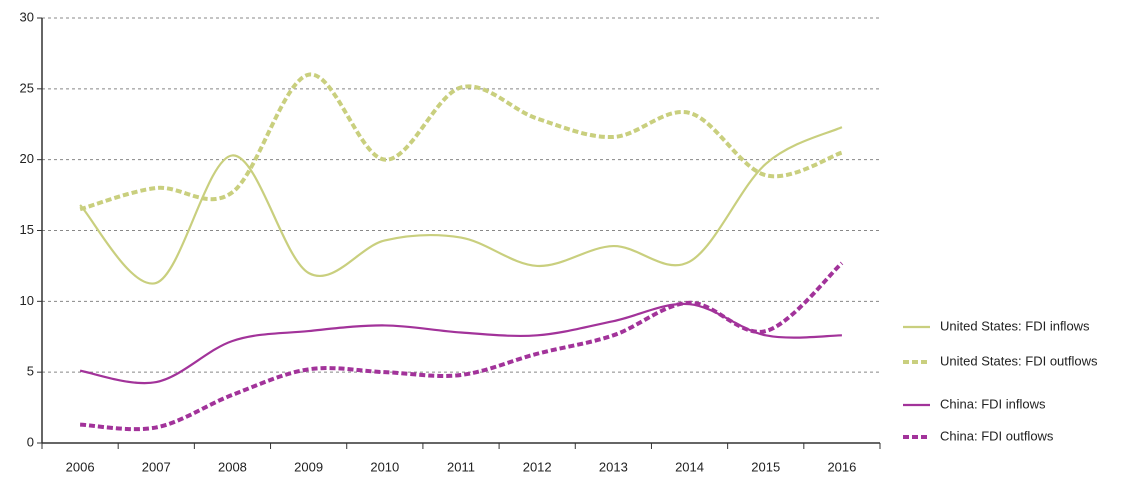 The height and width of the screenshot is (480, 1138). What do you see at coordinates (27, 229) in the screenshot?
I see `y-tick-label: 15` at bounding box center [27, 229].